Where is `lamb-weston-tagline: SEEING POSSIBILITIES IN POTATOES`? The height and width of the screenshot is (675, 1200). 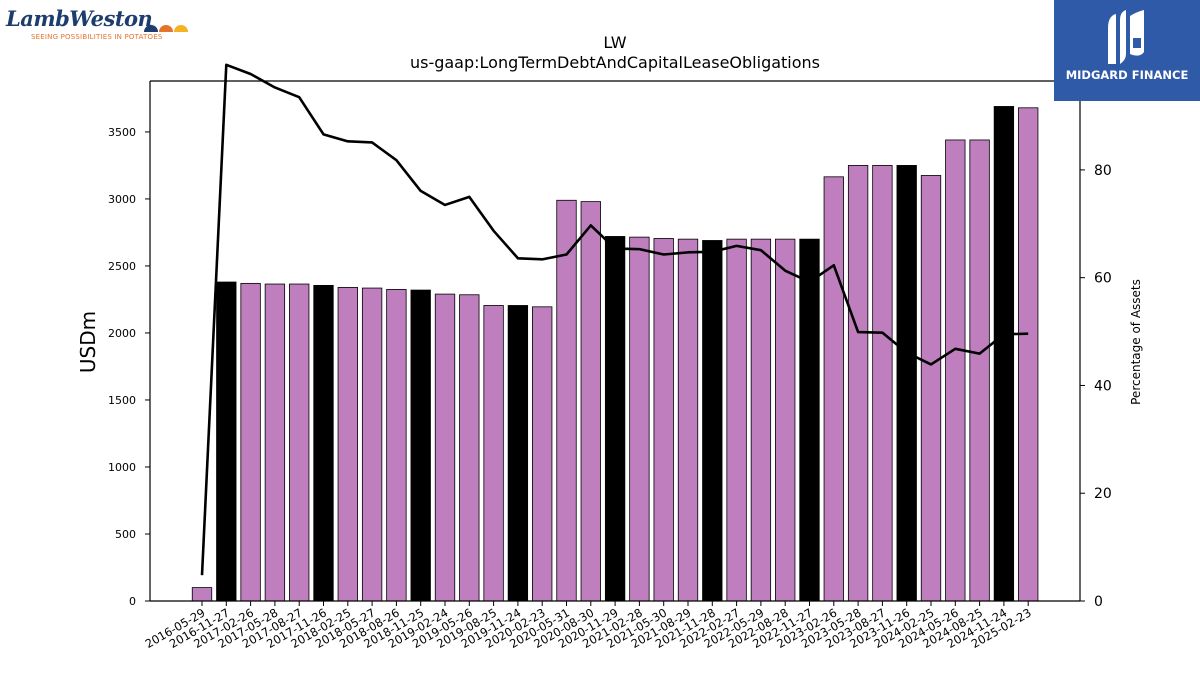
lamb-weston-tagline: SEEING POSSIBILITIES IN POTATOES is located at coordinates (97, 37).